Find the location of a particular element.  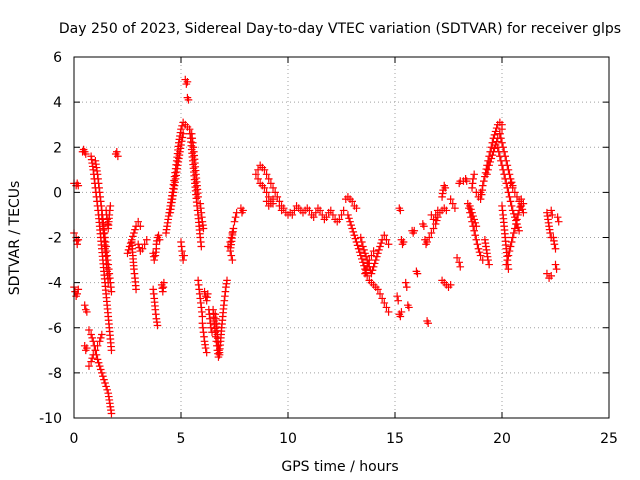

y-tick-label: 2 is located at coordinates (57, 148).